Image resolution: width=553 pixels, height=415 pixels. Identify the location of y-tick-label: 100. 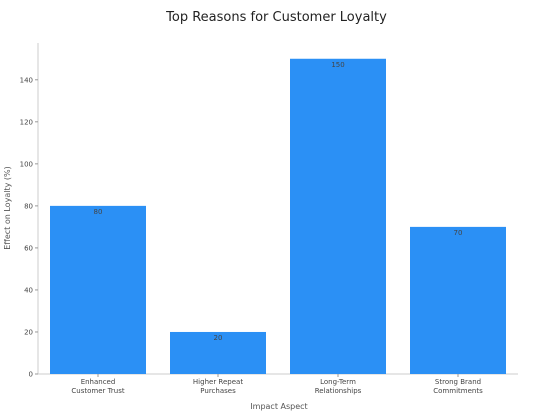
(26, 164).